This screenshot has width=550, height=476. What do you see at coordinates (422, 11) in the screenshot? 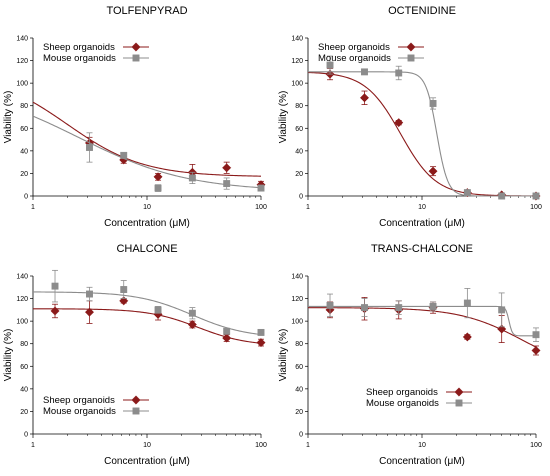
I see `chart-title: OCTENIDINE` at bounding box center [422, 11].